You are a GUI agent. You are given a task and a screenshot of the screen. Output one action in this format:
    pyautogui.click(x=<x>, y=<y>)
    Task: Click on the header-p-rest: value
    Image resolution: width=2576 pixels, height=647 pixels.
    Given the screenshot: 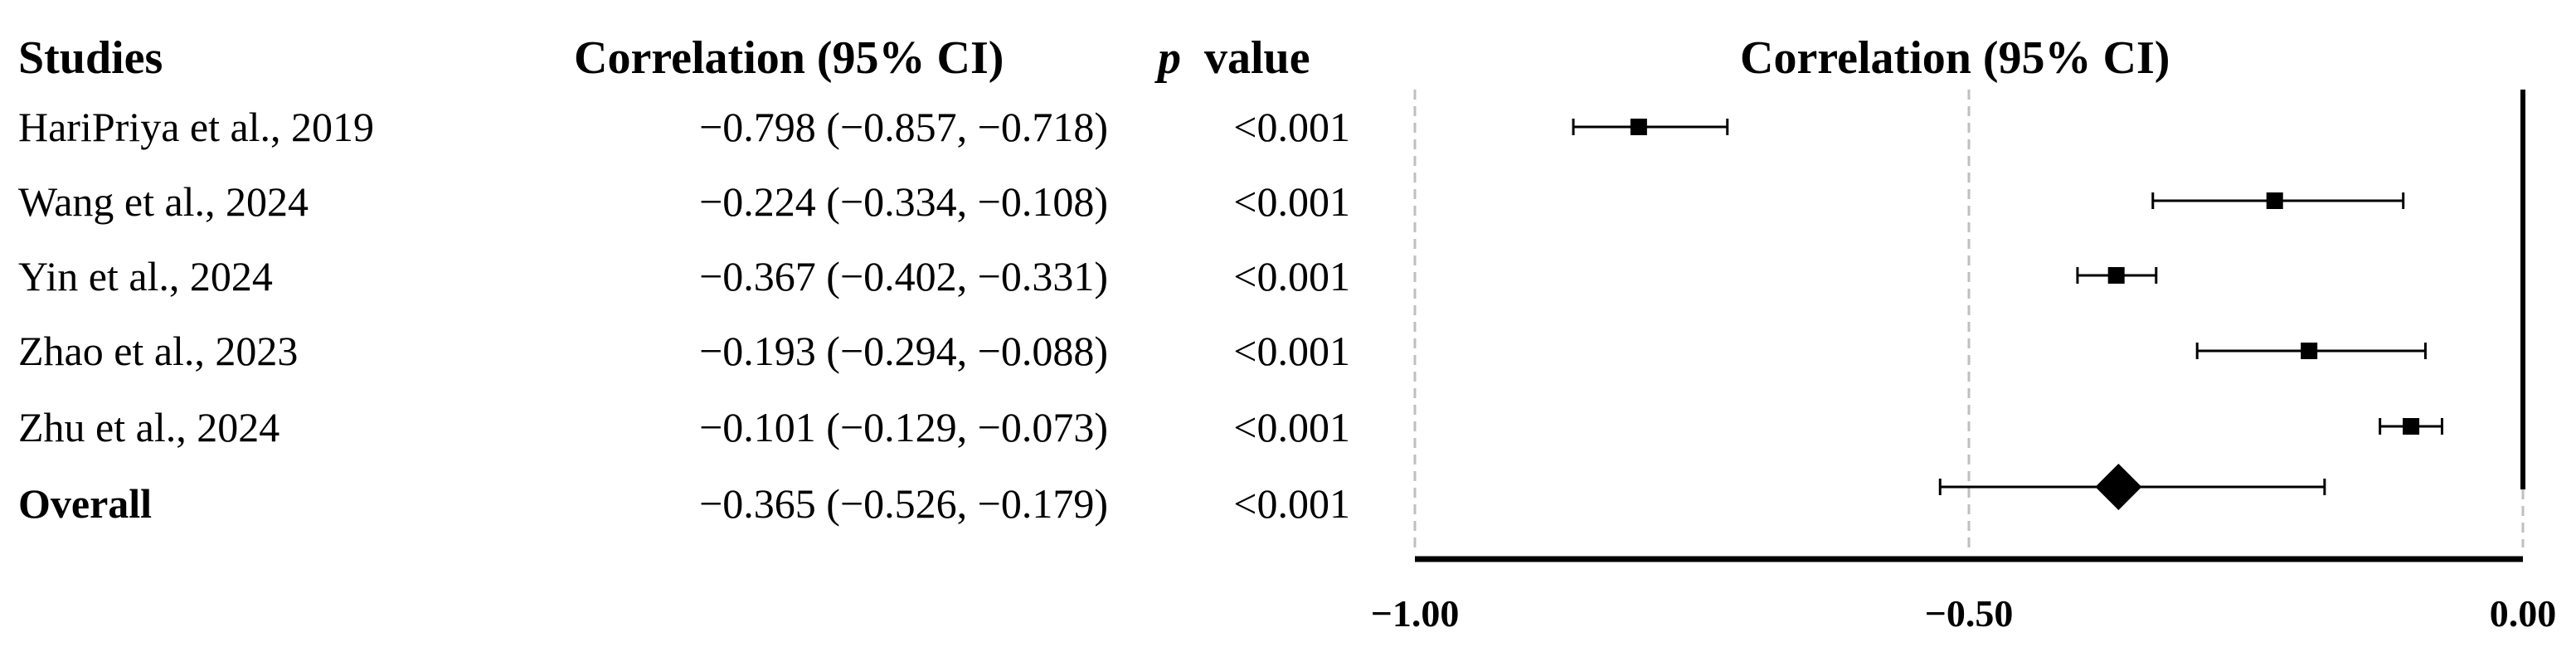 What is the action you would take?
    pyautogui.click(x=1257, y=58)
    